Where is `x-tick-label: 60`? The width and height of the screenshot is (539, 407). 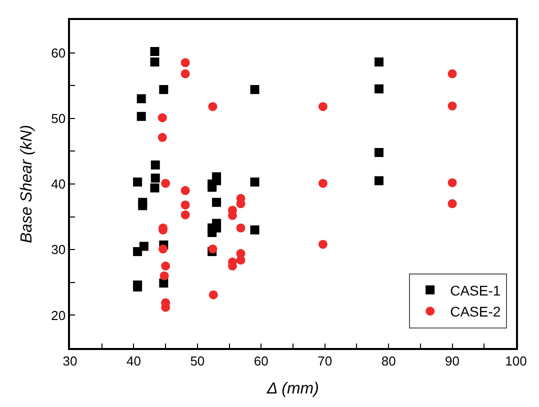 x-tick-label: 60 is located at coordinates (261, 360).